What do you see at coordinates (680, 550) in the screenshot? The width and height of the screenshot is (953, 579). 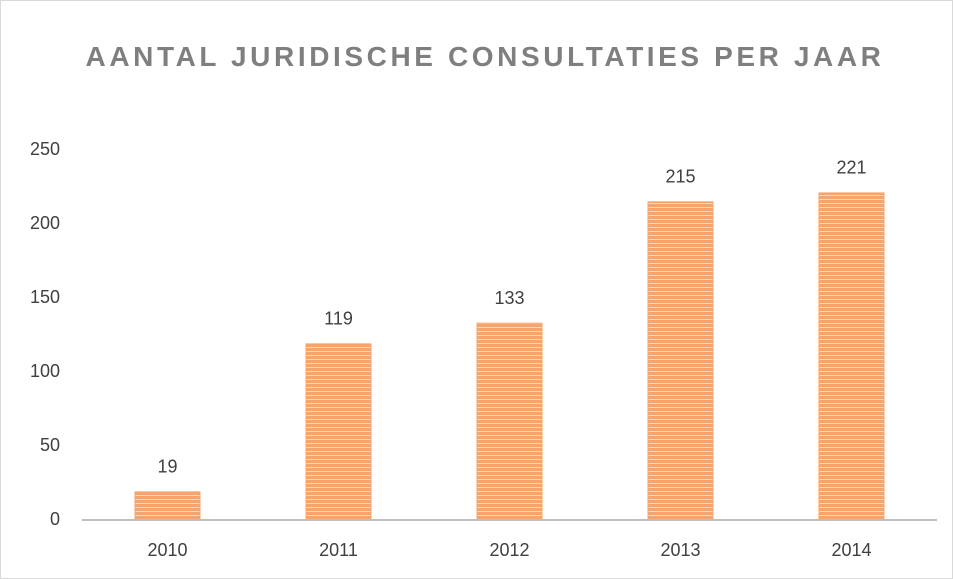 I see `x-tick-label: 2013` at bounding box center [680, 550].